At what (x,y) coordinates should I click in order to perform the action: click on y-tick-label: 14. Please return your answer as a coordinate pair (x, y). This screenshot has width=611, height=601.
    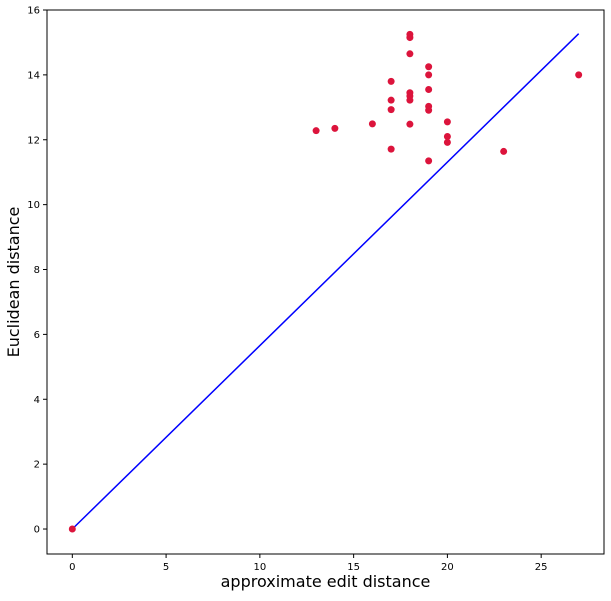
    Looking at the image, I should click on (33, 75).